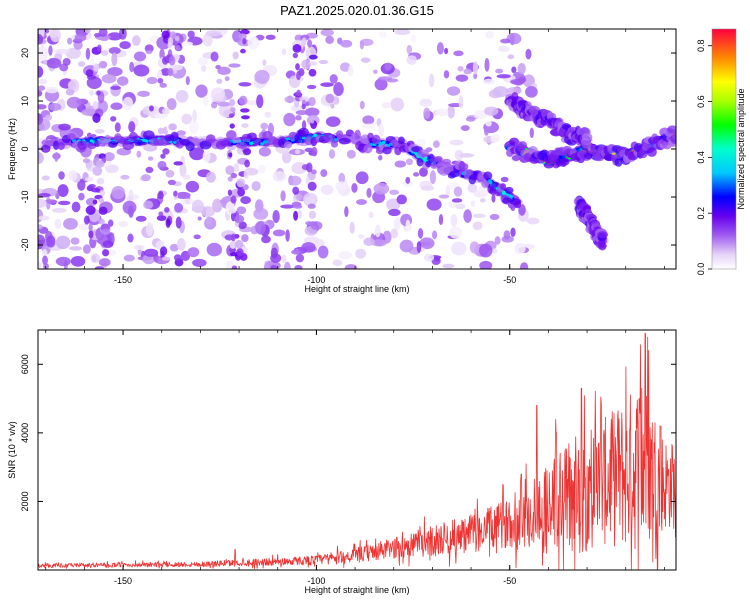  What do you see at coordinates (704, 157) in the screenshot?
I see `colorbar-ticks: 0.0 0.2 0.4 0.6 0.8` at bounding box center [704, 157].